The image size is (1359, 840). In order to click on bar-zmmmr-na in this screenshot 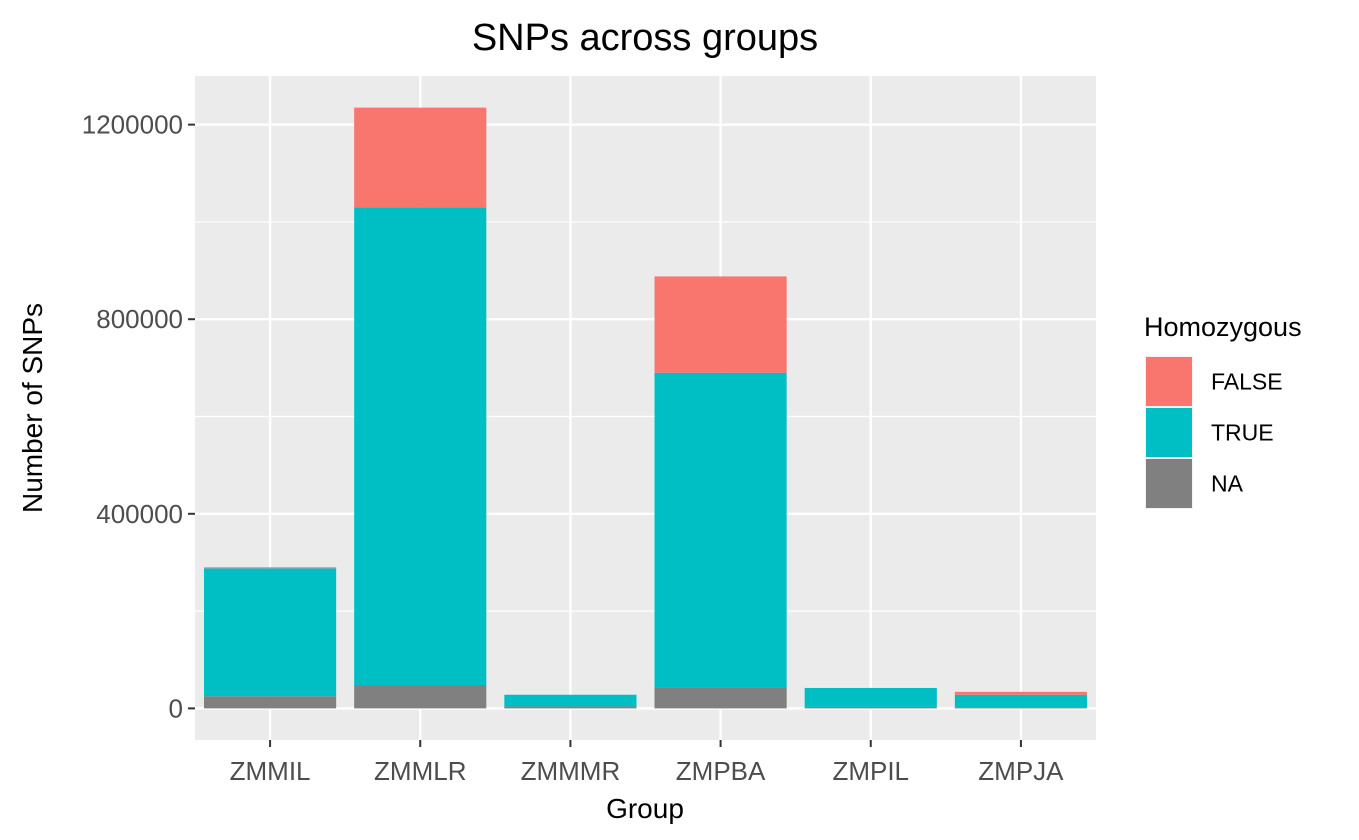, I will do `click(570, 707)`.